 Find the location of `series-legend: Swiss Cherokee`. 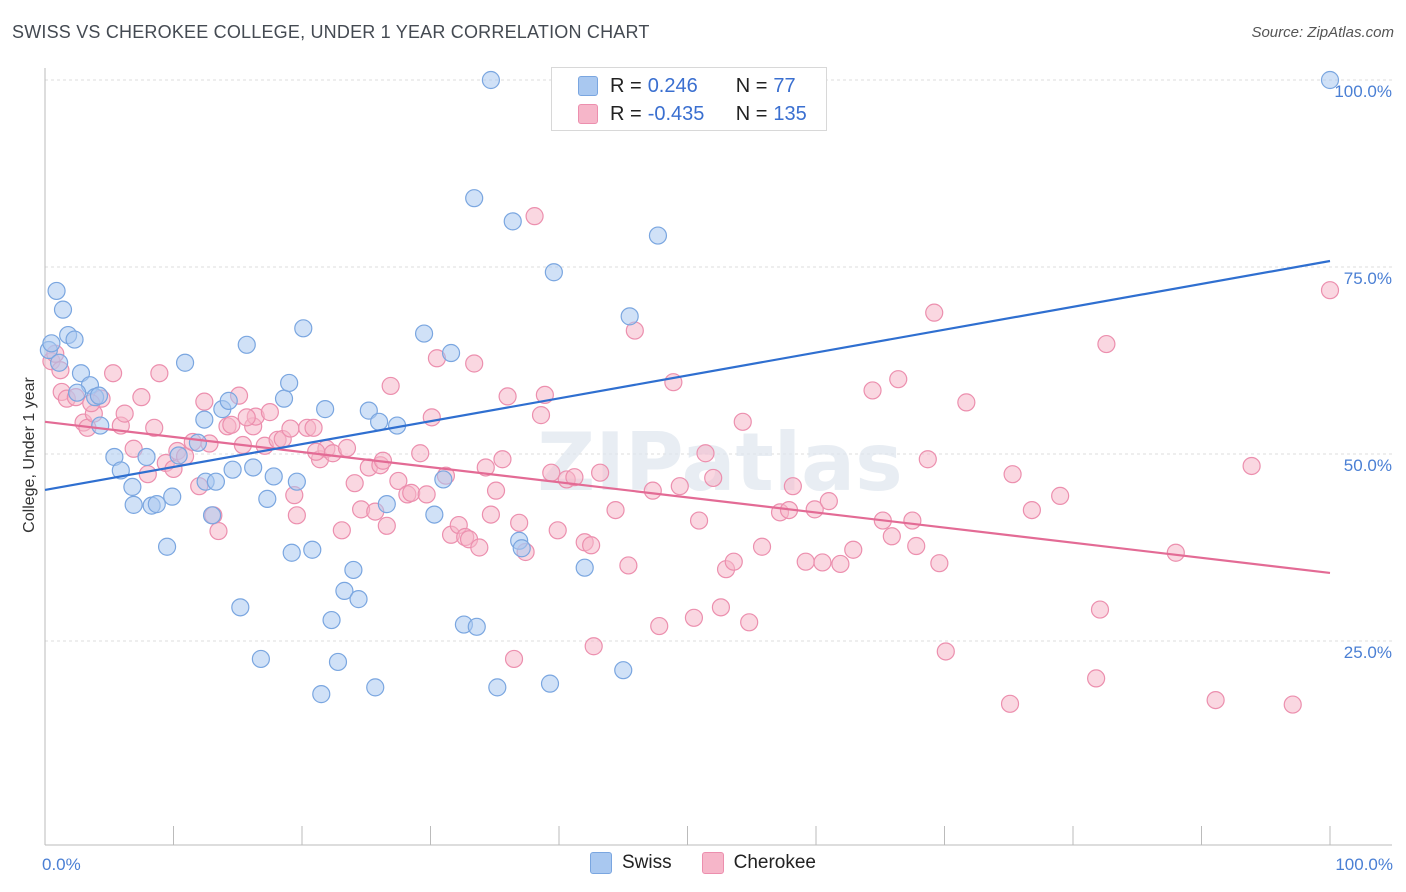

series-legend: Swiss Cherokee is located at coordinates (703, 863).